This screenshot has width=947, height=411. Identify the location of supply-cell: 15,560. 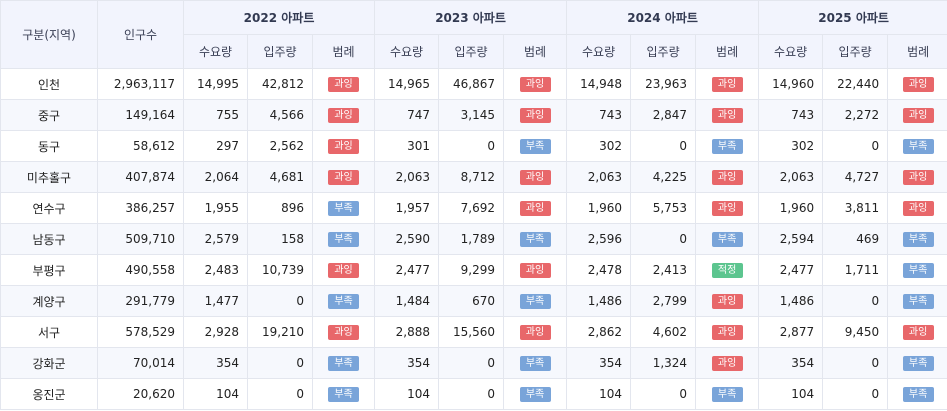
(471, 332).